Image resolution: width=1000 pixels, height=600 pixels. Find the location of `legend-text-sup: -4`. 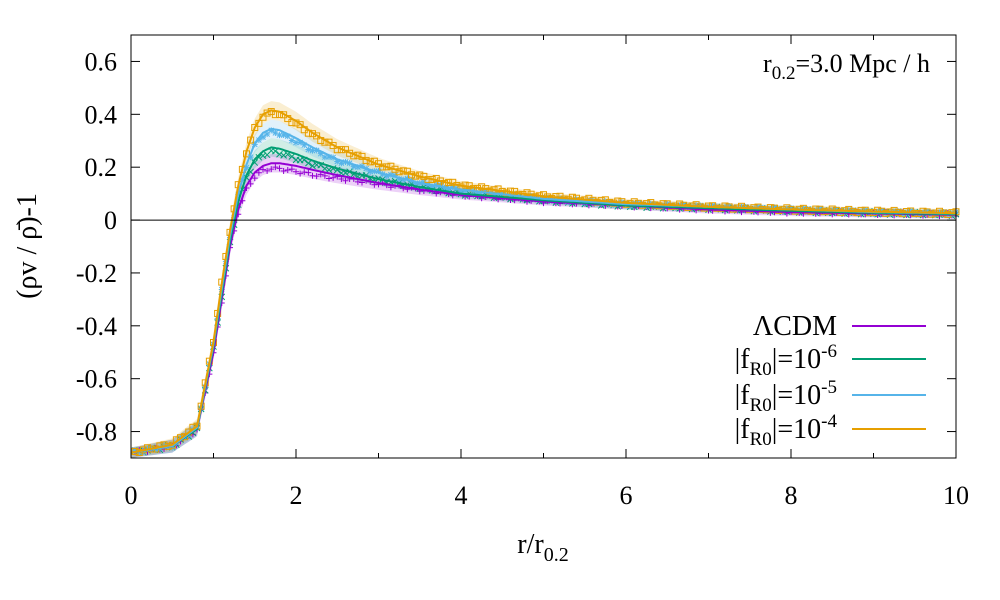

legend-text-sup: -4 is located at coordinates (829, 421).